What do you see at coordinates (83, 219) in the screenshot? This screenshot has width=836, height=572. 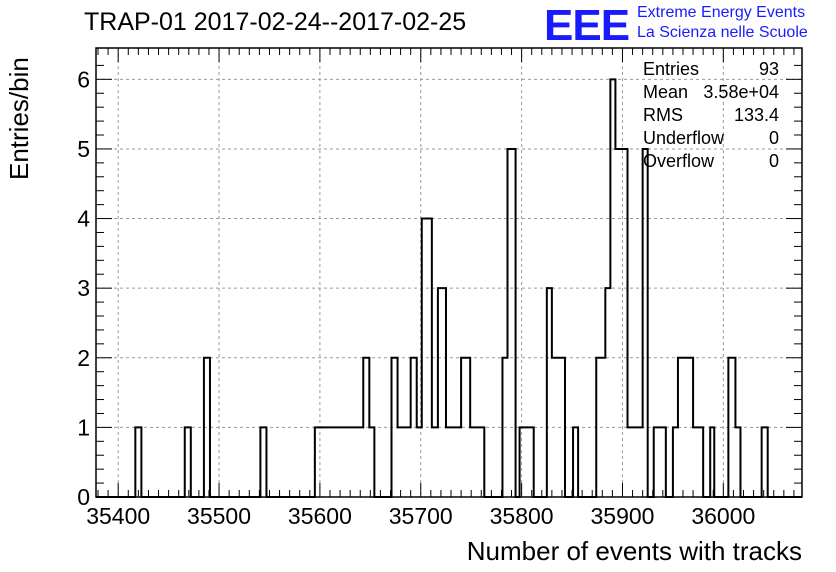 I see `y-tick-label: 4` at bounding box center [83, 219].